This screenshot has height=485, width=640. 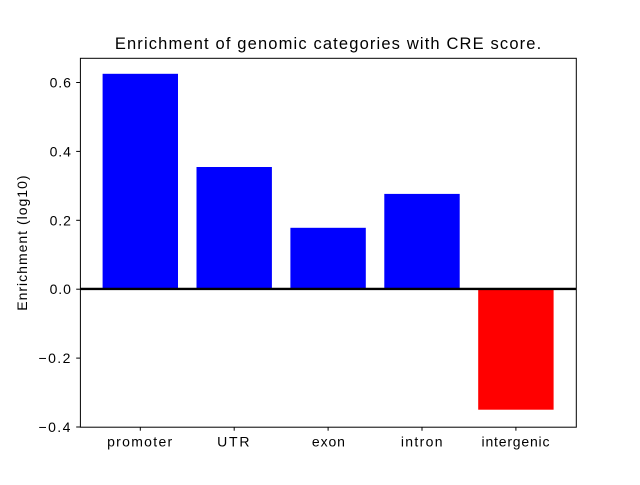 What do you see at coordinates (61, 83) in the screenshot?
I see `svg-text: 0.6` at bounding box center [61, 83].